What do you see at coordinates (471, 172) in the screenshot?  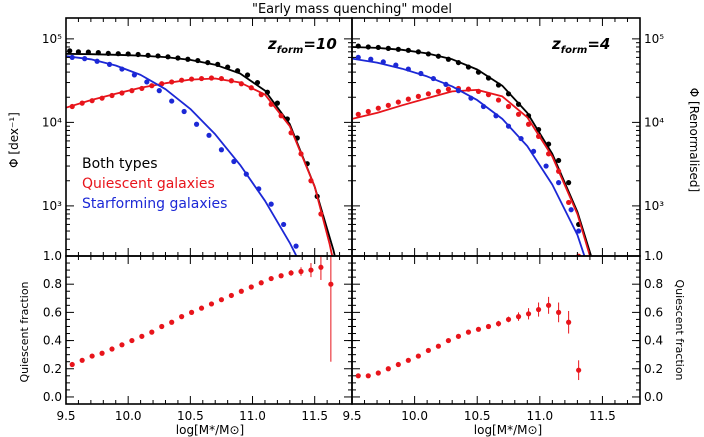 I see `model-curve-quiescent-galaxies` at bounding box center [471, 172].